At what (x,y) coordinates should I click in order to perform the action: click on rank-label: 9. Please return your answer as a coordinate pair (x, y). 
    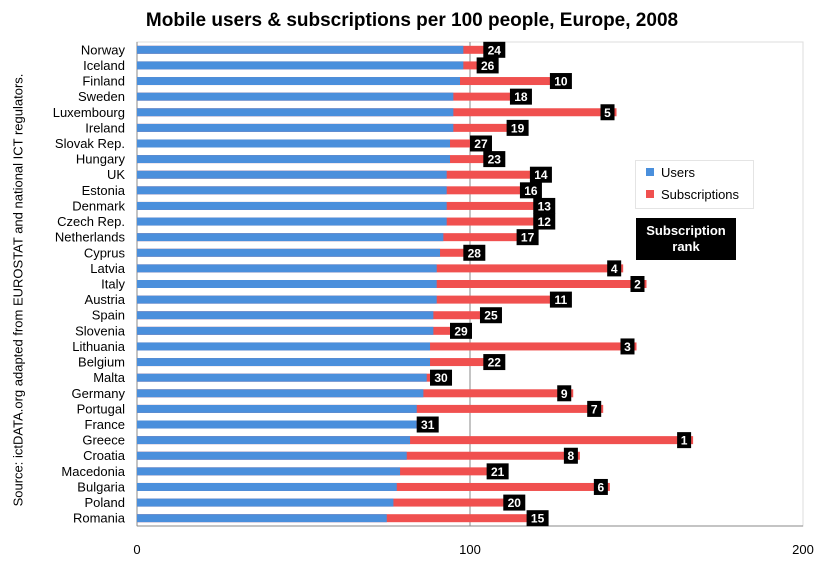
    Looking at the image, I should click on (564, 394).